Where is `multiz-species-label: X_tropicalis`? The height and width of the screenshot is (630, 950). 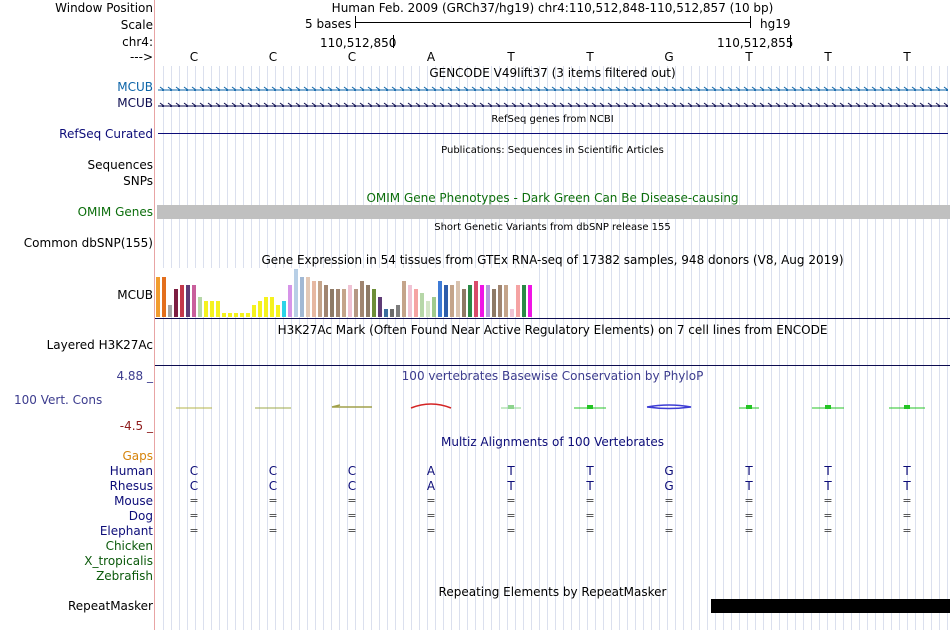
multiz-species-label: X_tropicalis is located at coordinates (118, 561).